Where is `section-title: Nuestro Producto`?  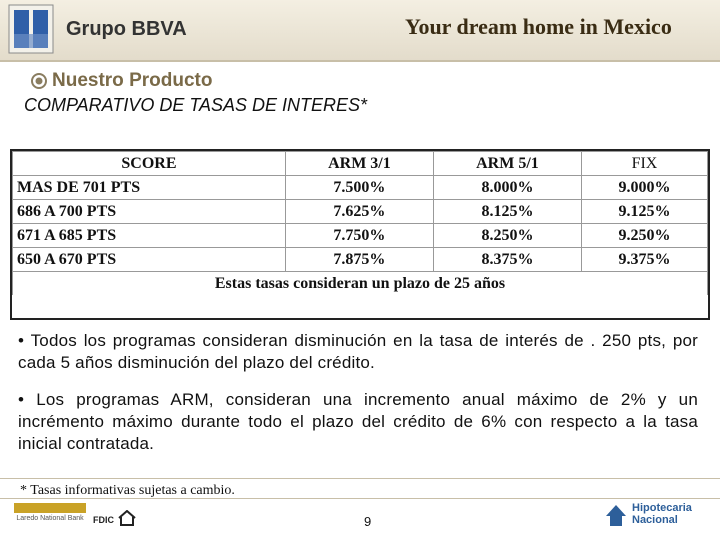 section-title: Nuestro Producto is located at coordinates (132, 80).